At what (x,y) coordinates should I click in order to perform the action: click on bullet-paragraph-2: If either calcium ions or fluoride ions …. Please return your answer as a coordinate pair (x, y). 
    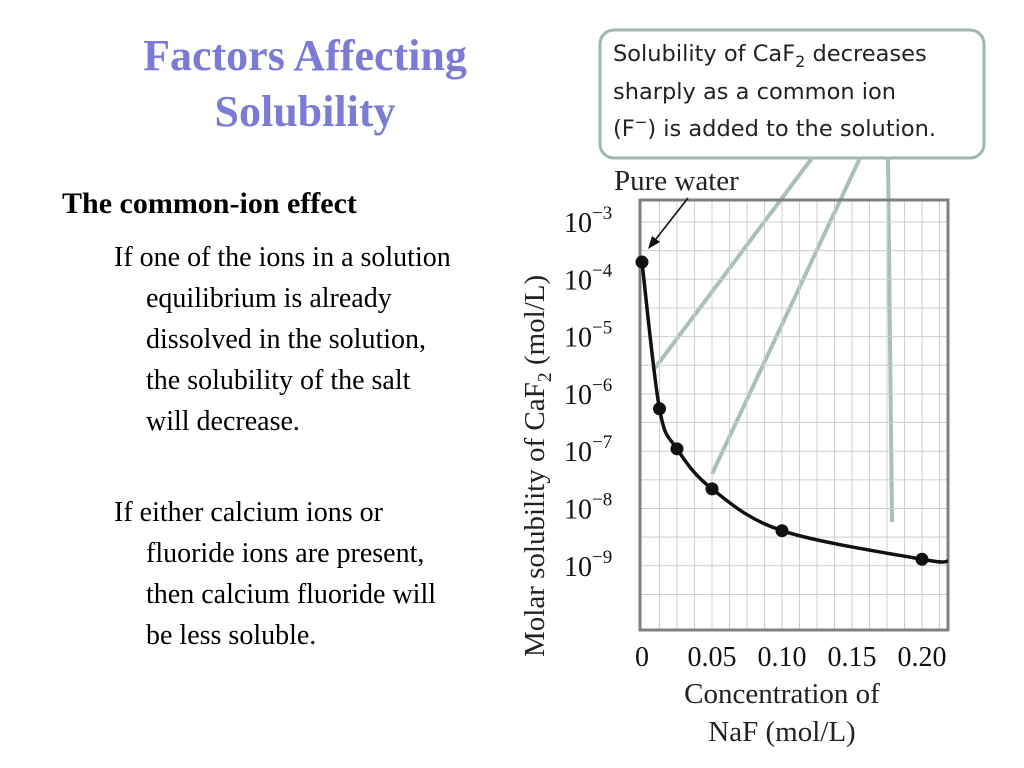
    Looking at the image, I should click on (275, 574).